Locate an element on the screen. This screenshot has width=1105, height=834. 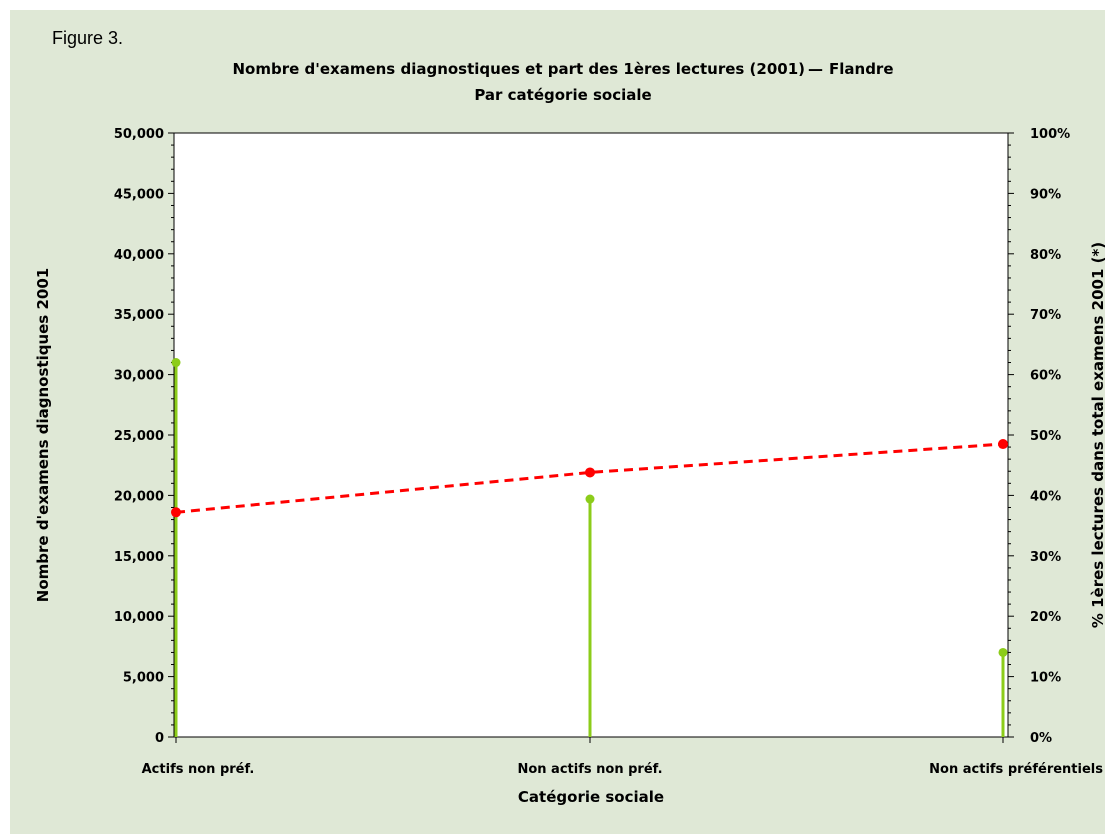
y2-tick-label: 60% is located at coordinates (1045, 376).